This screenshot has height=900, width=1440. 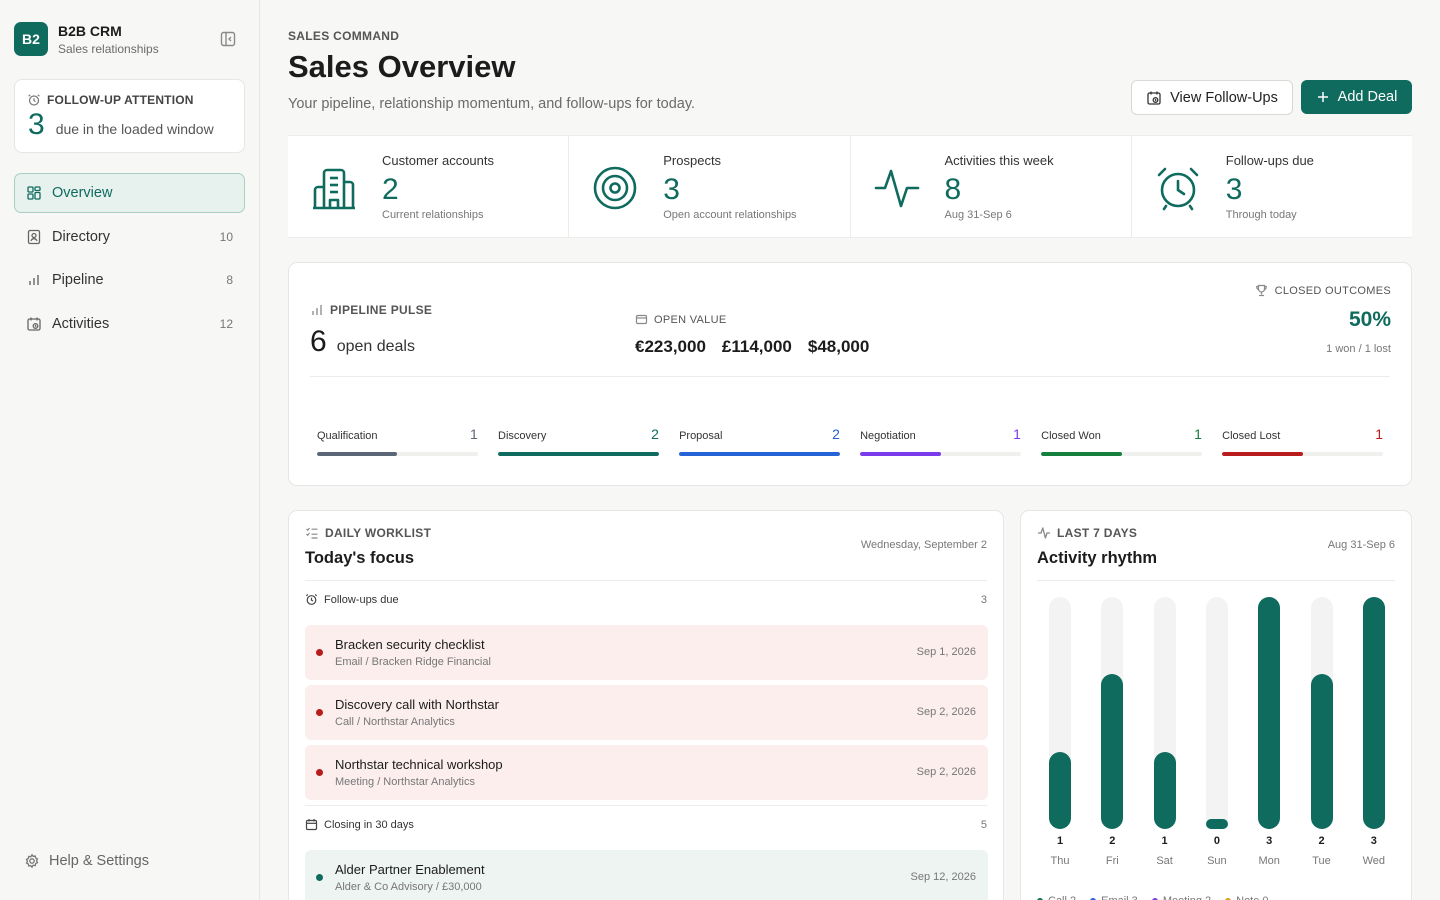 What do you see at coordinates (1269, 861) in the screenshot?
I see `bar-day-label: Mon` at bounding box center [1269, 861].